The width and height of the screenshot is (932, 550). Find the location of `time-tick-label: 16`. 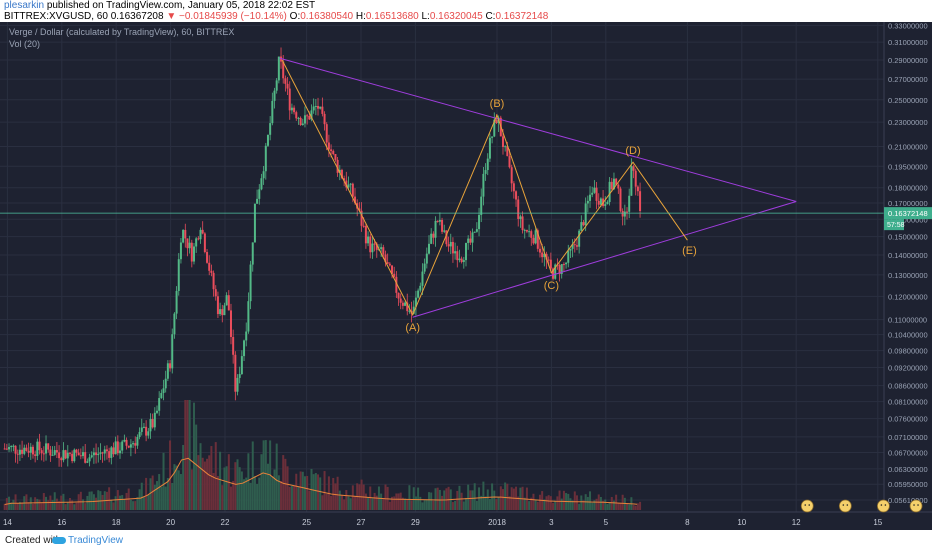

time-tick-label: 16 is located at coordinates (61, 522).